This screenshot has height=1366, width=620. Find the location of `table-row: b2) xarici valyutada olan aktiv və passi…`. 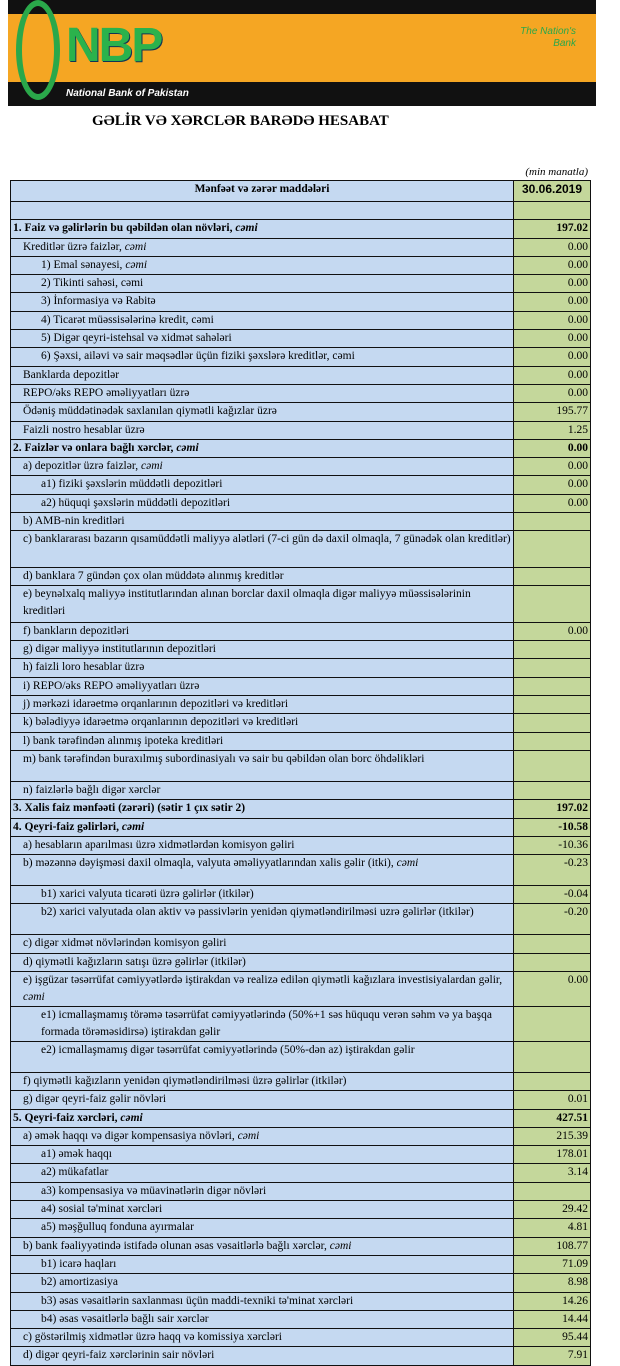

table-row: b2) xarici valyutada olan aktiv və passi… is located at coordinates (300, 919).